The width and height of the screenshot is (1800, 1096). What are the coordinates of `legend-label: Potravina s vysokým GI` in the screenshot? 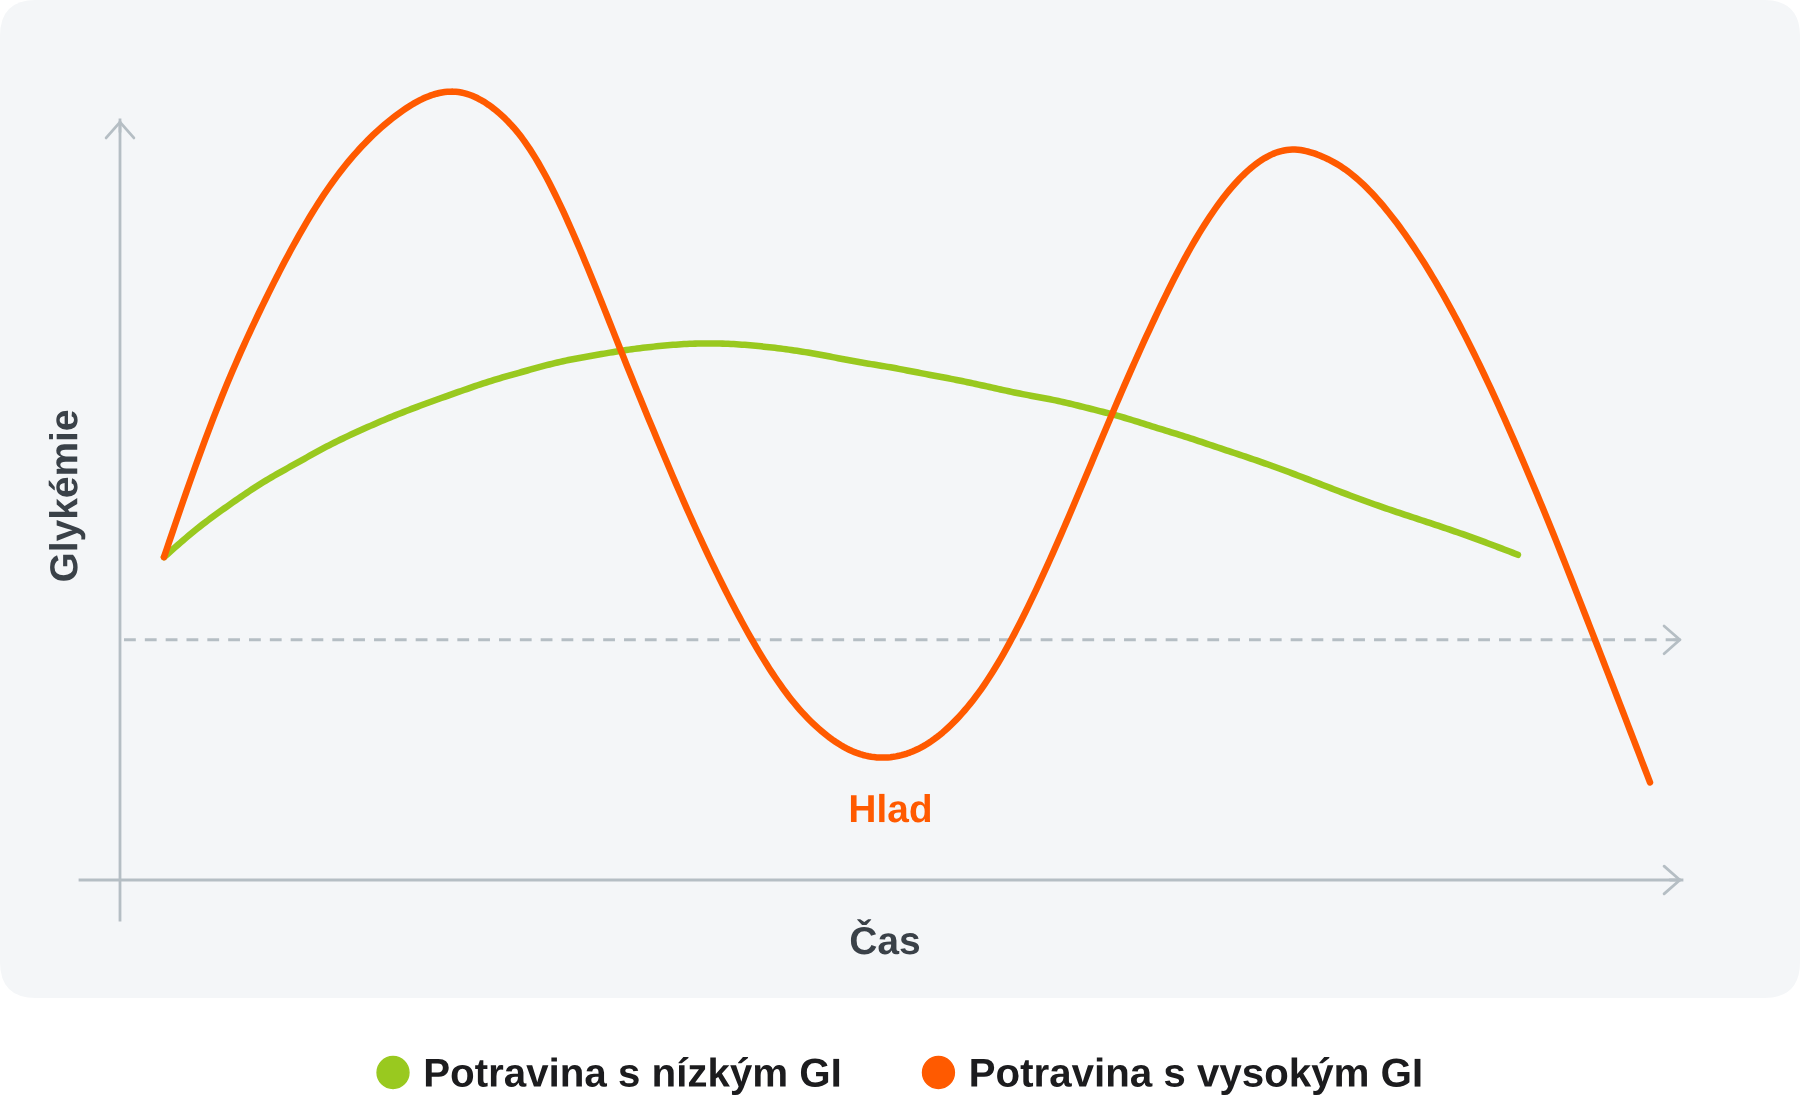 It's located at (1196, 1076).